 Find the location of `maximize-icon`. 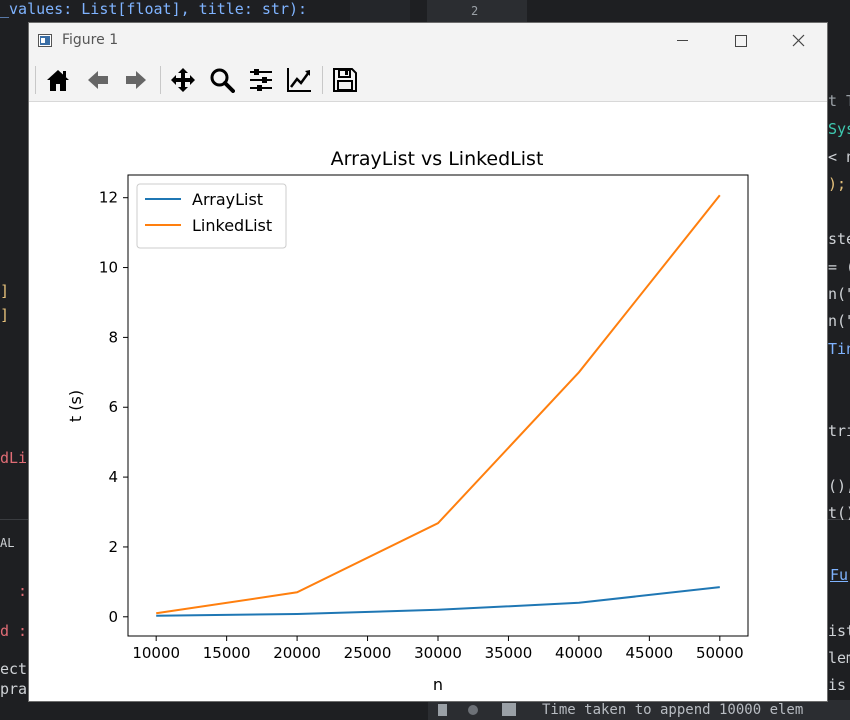

maximize-icon is located at coordinates (741, 41).